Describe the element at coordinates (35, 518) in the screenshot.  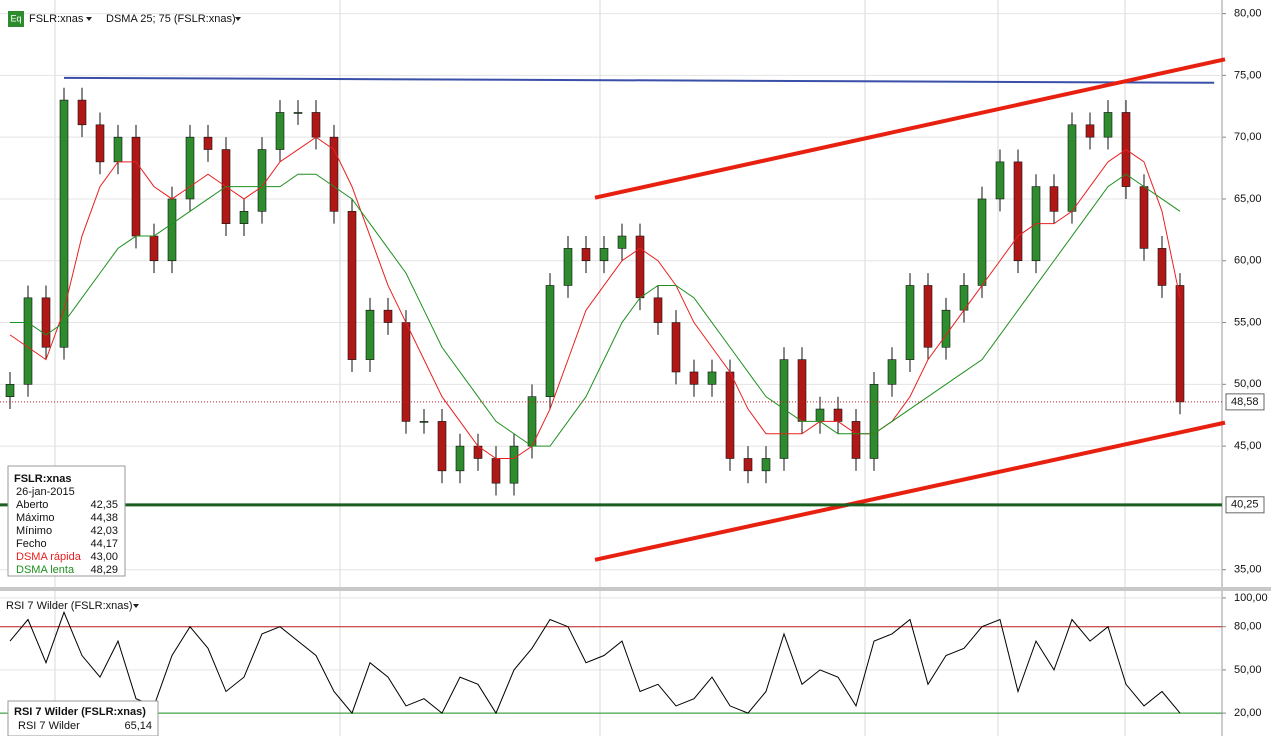
I see `info-label: Máximo` at that location.